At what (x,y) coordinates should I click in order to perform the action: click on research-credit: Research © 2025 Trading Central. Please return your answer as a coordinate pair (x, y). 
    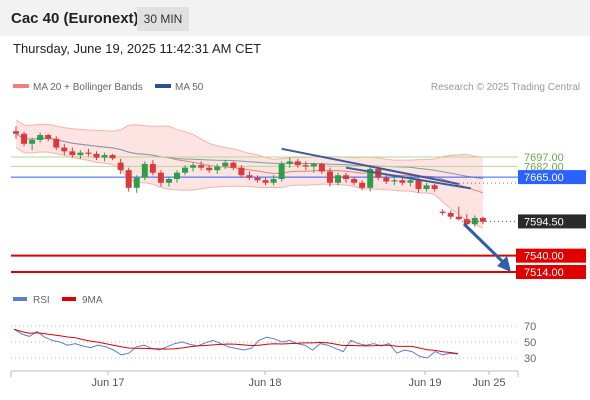
    Looking at the image, I should click on (505, 87).